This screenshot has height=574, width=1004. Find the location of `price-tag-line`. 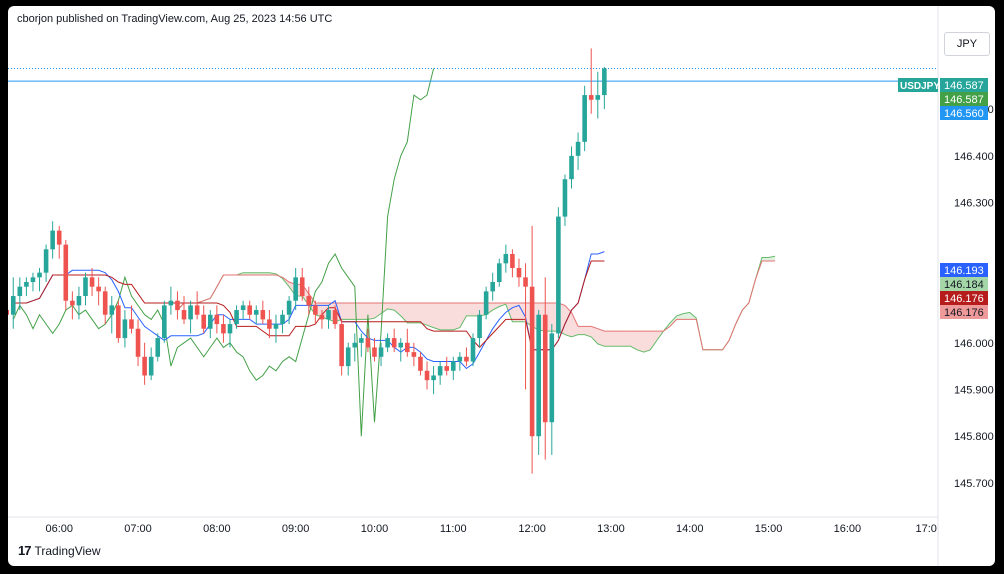

price-tag-line is located at coordinates (964, 113).